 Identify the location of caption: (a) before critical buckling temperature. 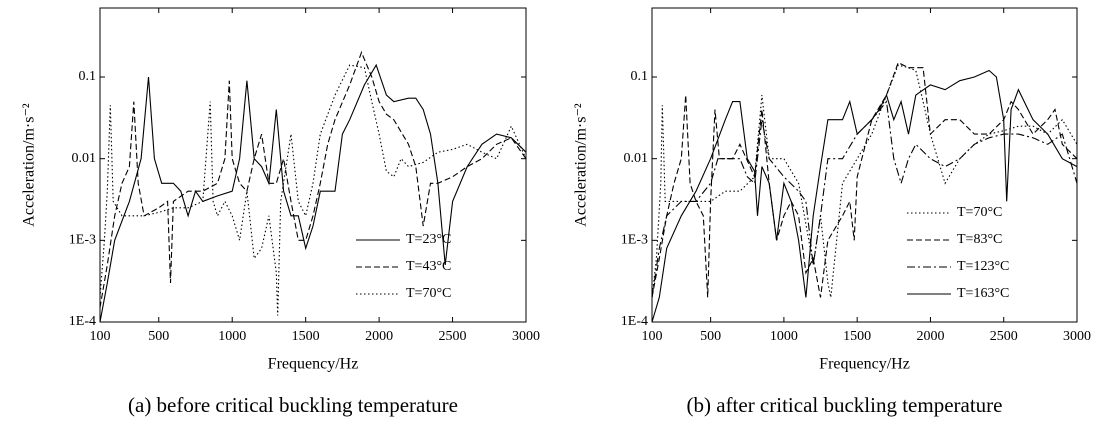
(293, 405).